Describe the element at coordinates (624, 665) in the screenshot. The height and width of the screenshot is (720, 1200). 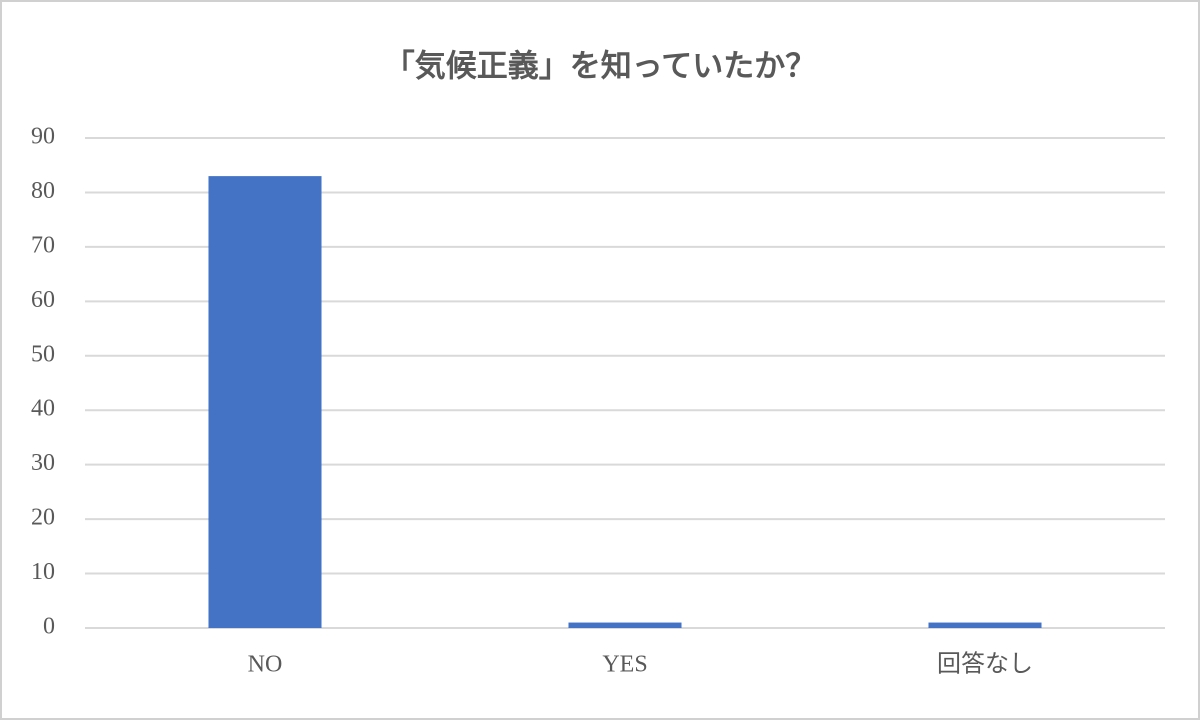
I see `x-tick-label: YES` at that location.